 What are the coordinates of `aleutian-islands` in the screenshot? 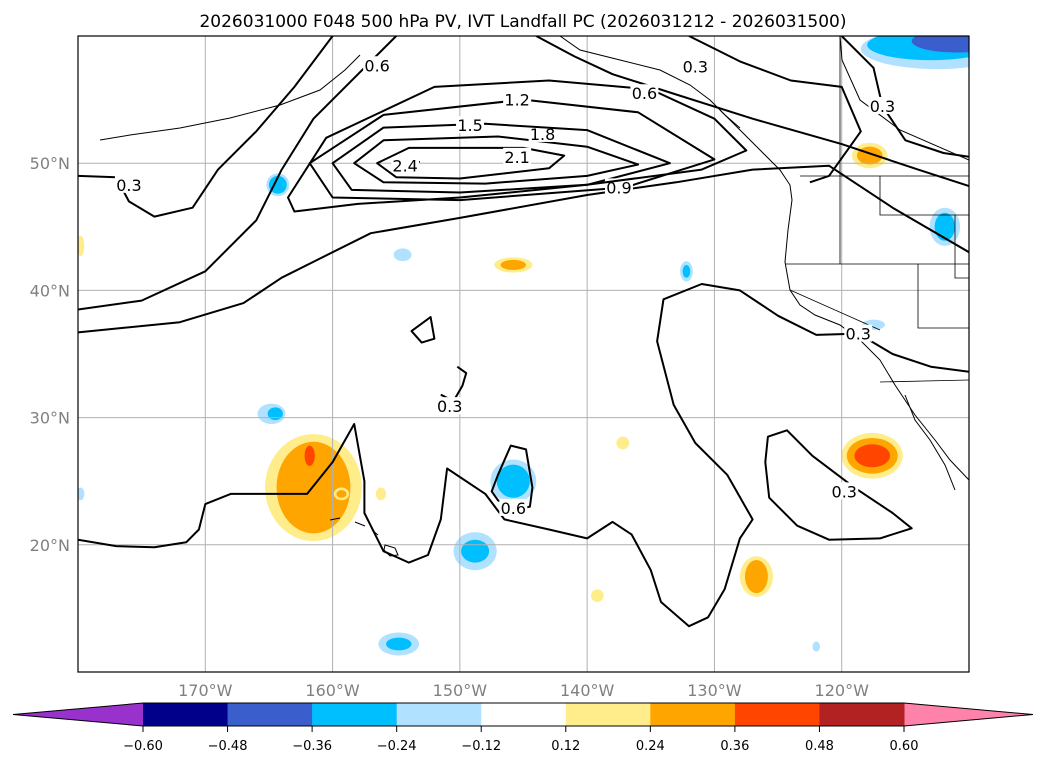 It's located at (230, 97).